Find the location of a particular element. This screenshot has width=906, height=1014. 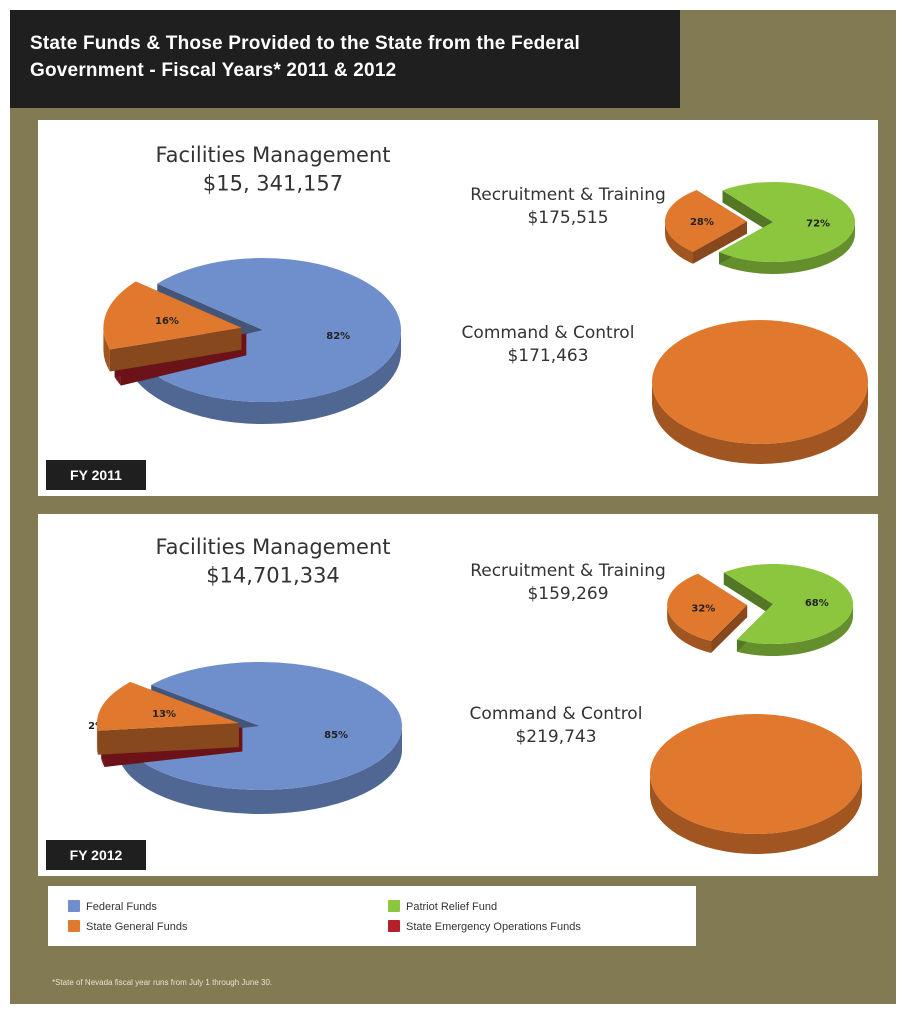

pie-slice-state-general-funds: 16% is located at coordinates (172, 326).